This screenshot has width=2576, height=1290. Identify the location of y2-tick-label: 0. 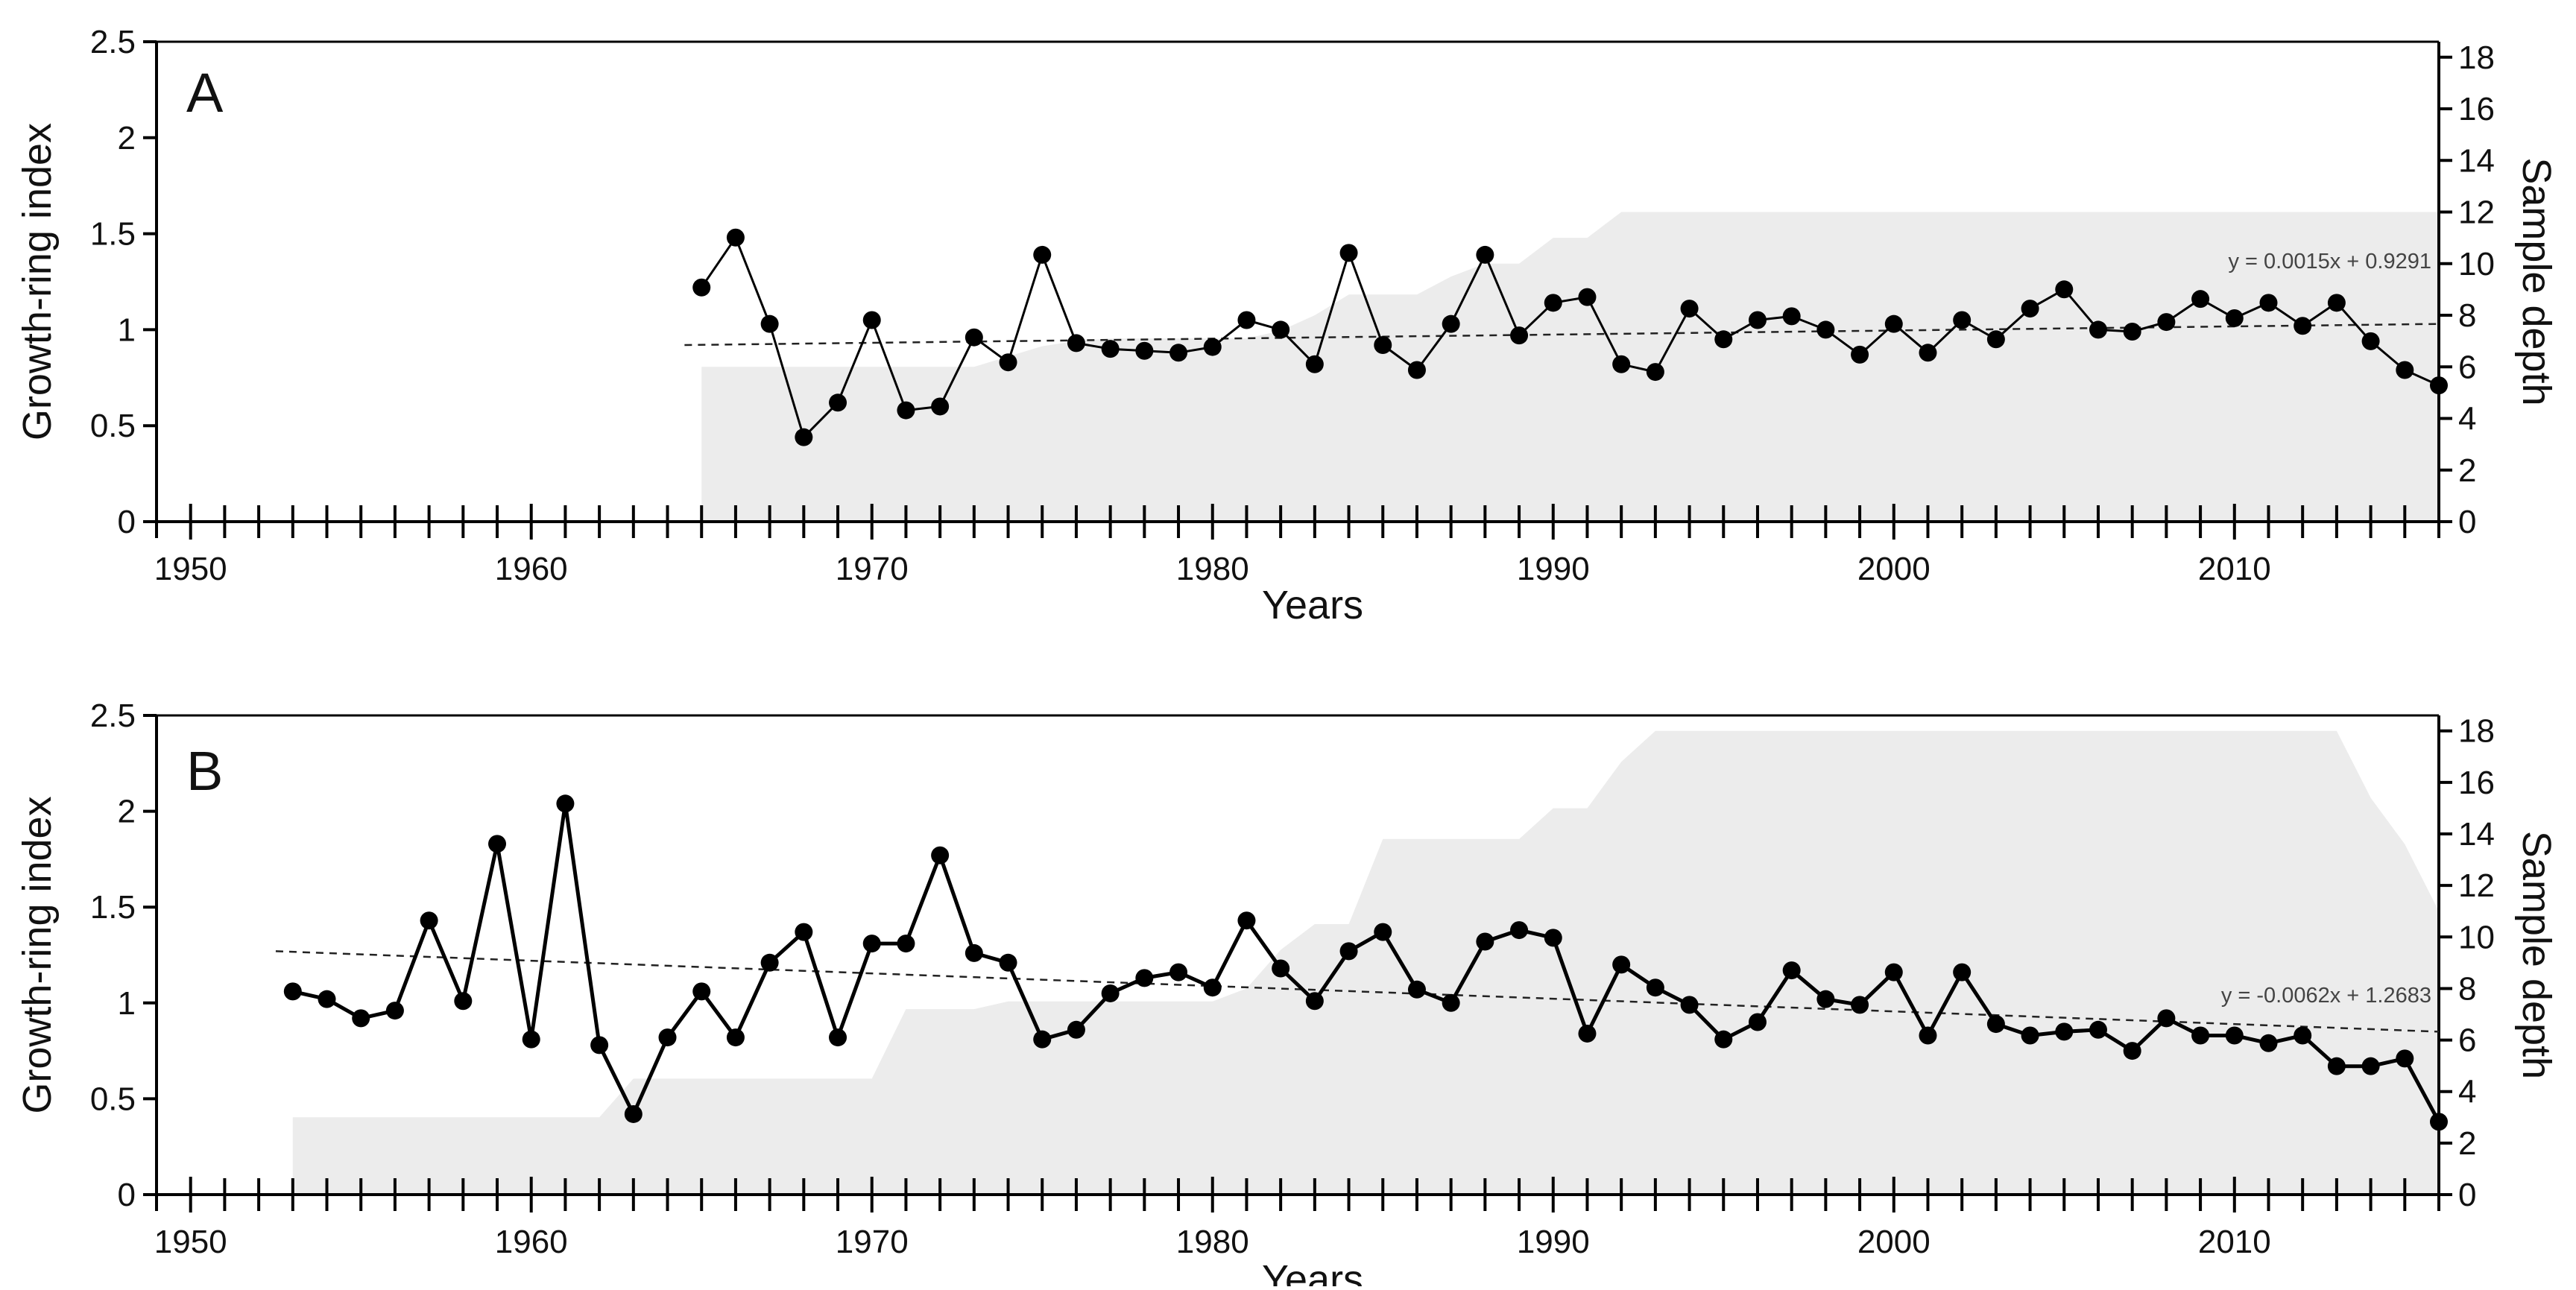
(2467, 522).